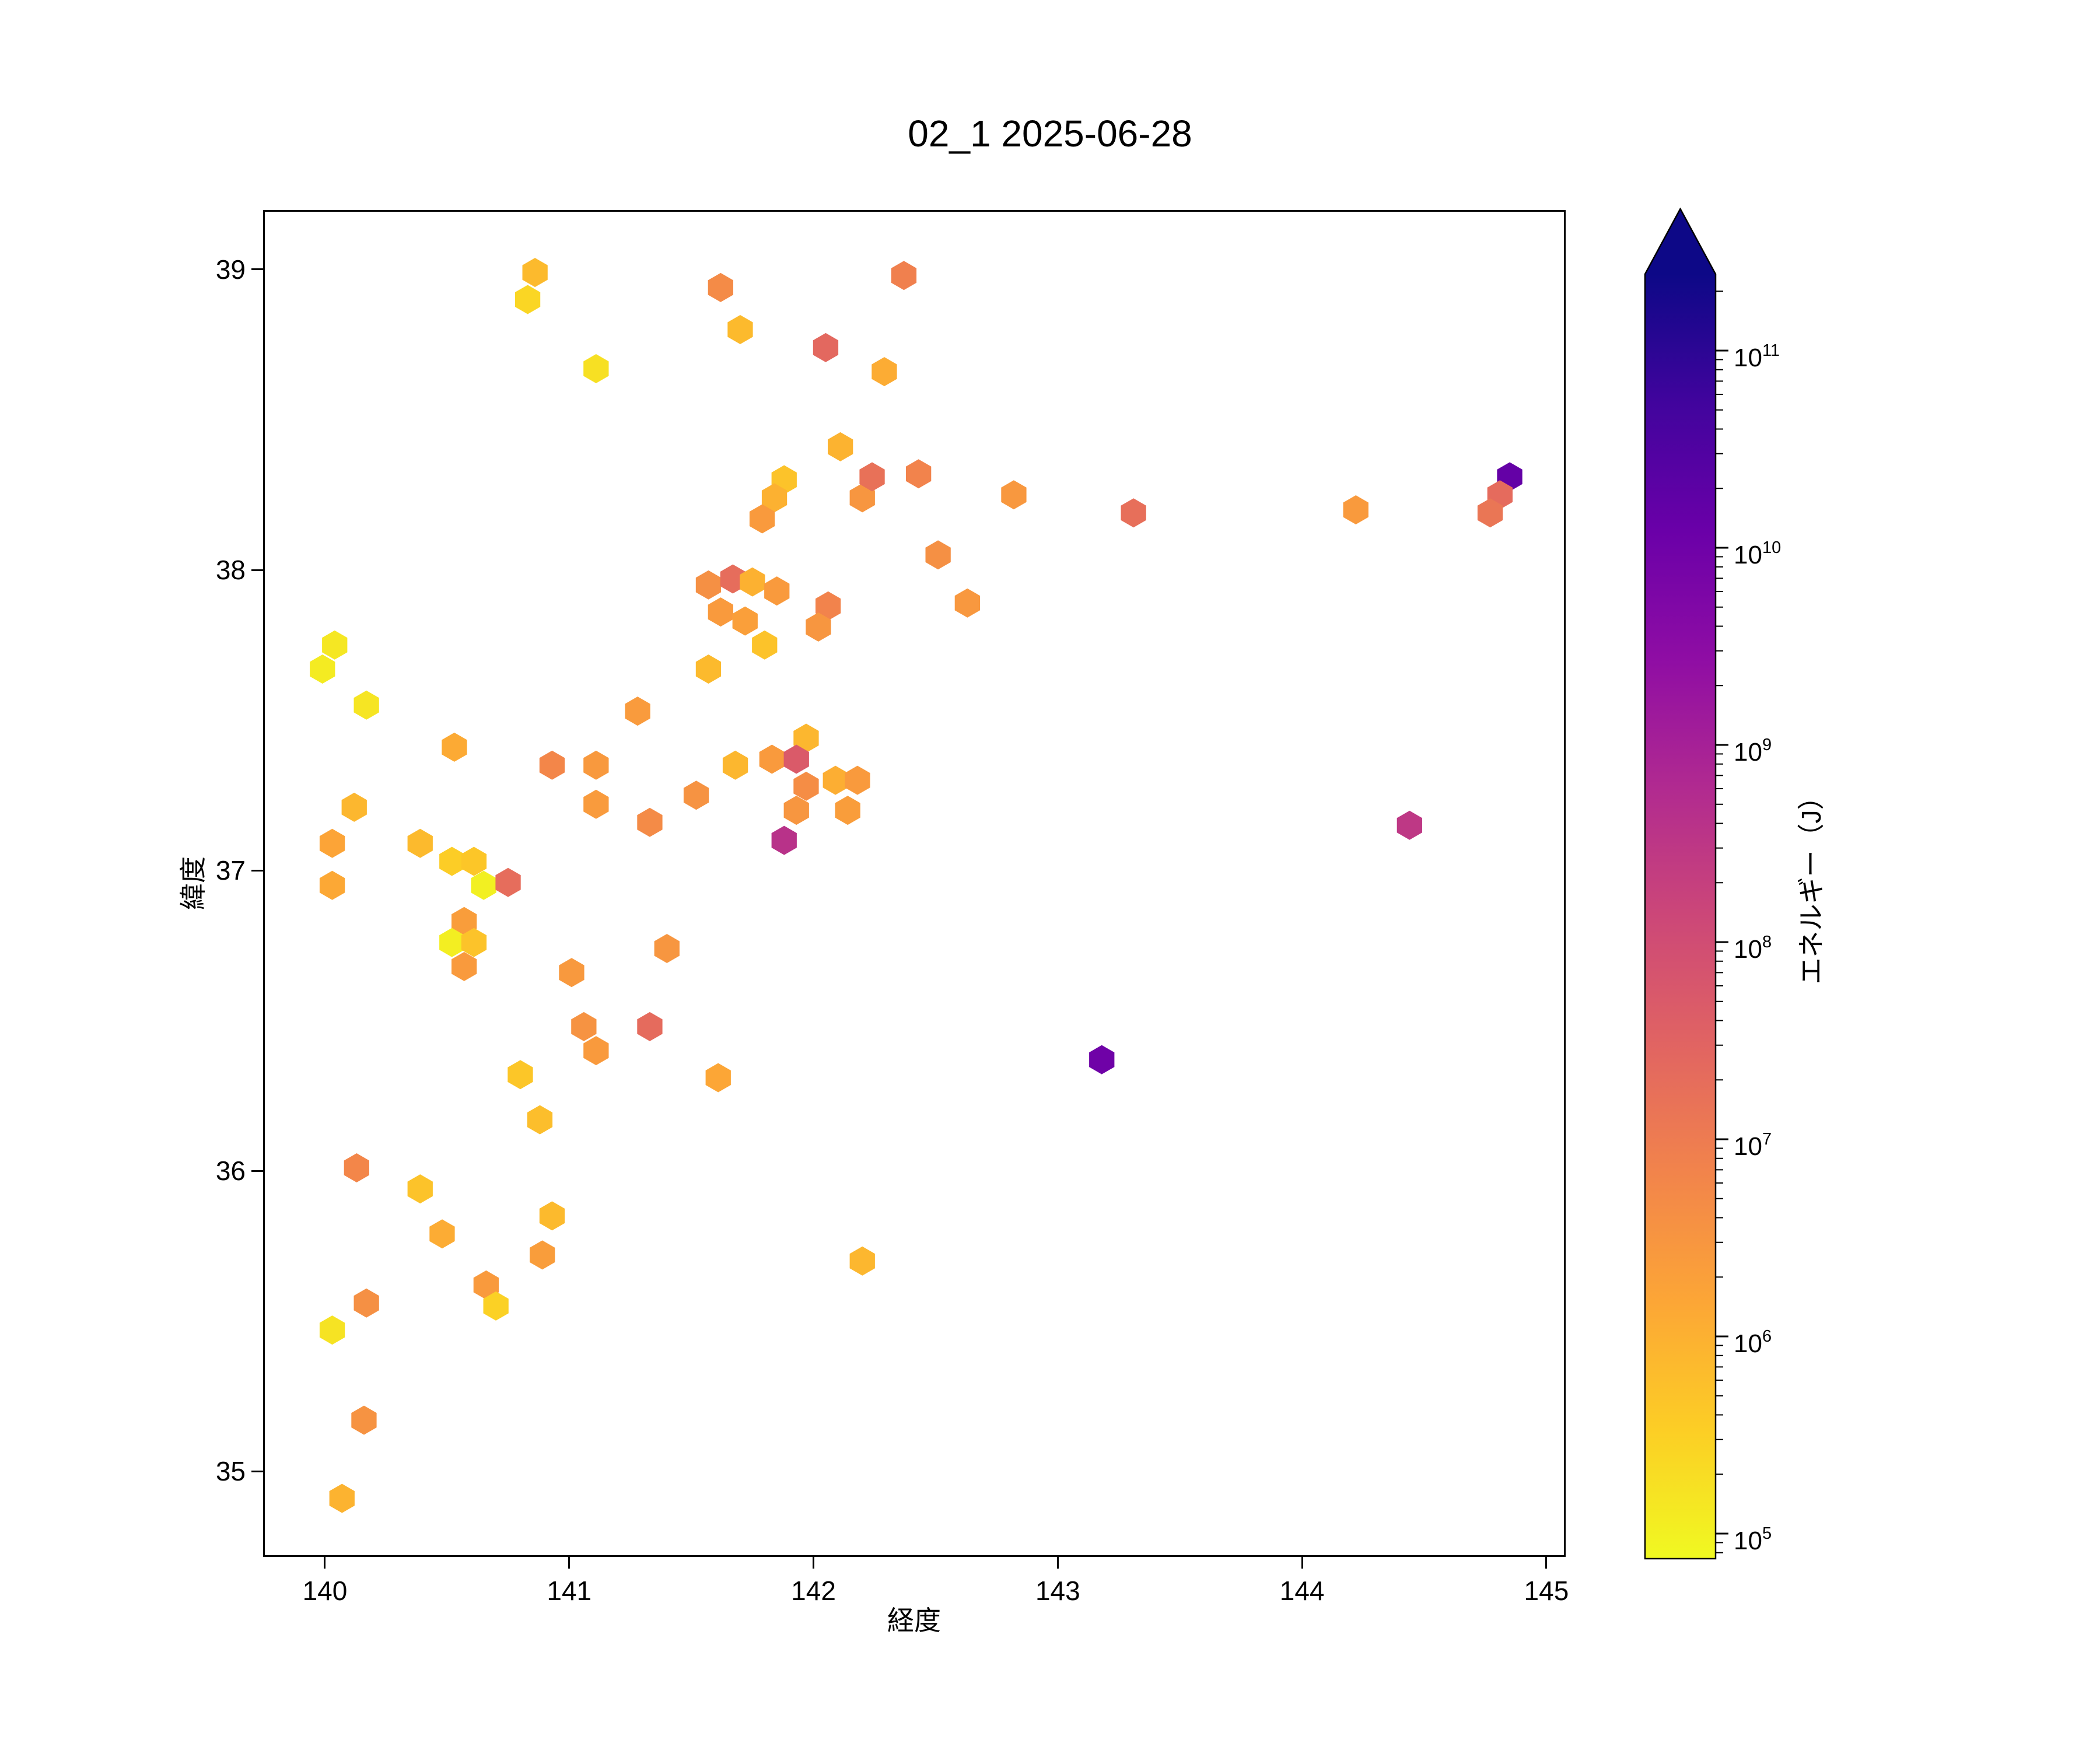 The width and height of the screenshot is (2100, 1750). I want to click on colorbar, so click(1686, 884).